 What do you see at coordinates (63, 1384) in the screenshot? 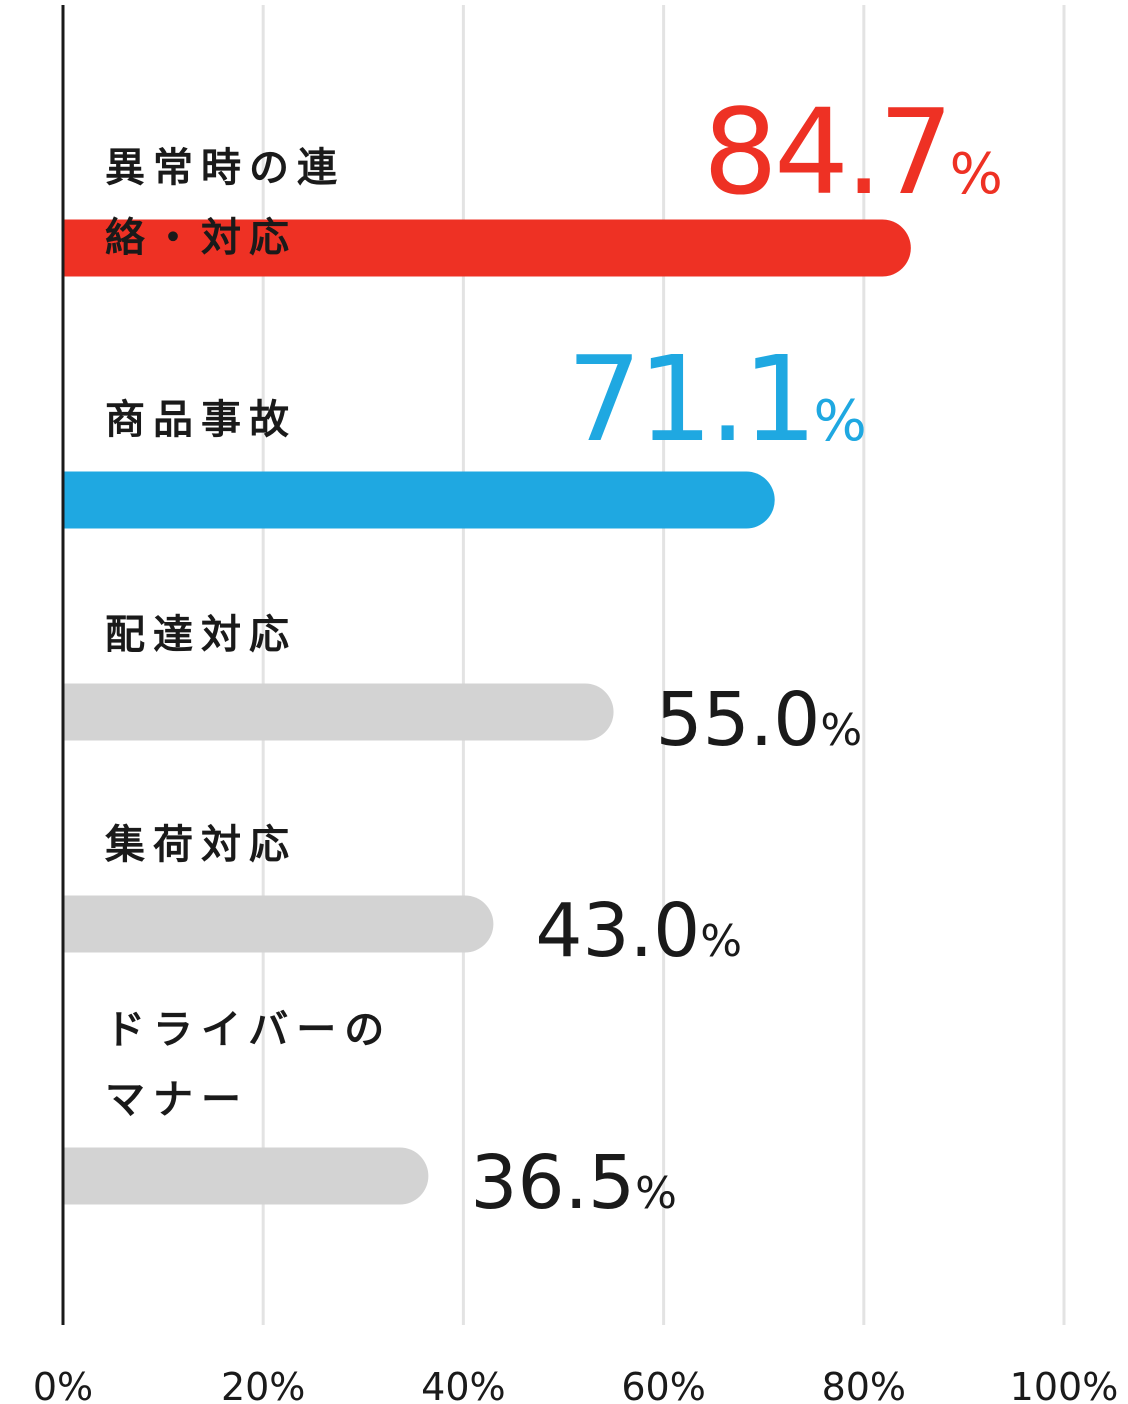
I see `x-tick-label: 0%` at bounding box center [63, 1384].